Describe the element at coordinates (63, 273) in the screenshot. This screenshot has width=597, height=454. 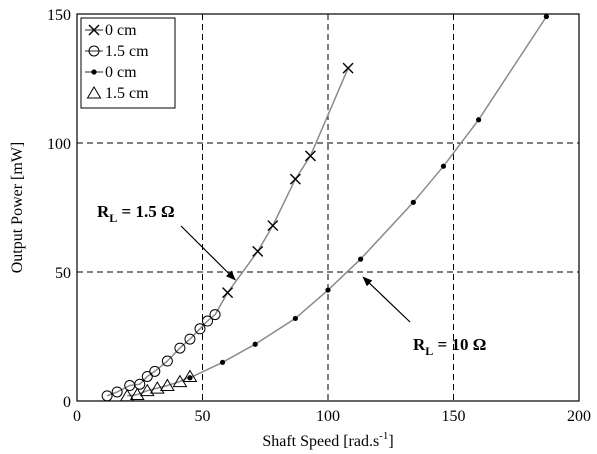
I see `y-tick-label: 50` at that location.